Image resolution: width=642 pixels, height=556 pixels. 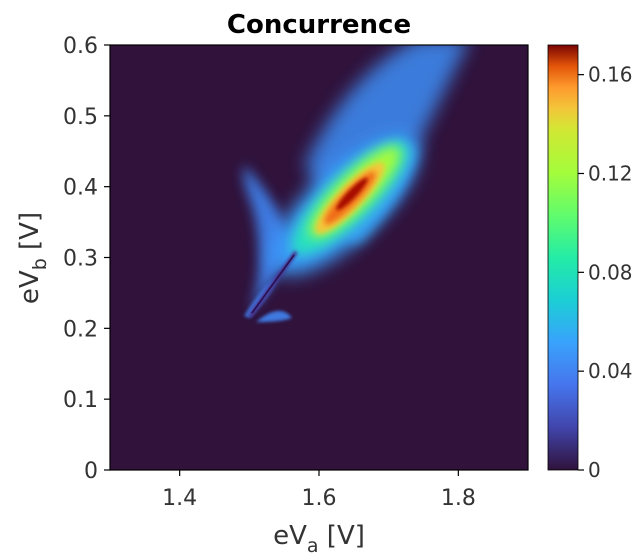 I want to click on y-tick-label: 0.3, so click(x=80, y=259).